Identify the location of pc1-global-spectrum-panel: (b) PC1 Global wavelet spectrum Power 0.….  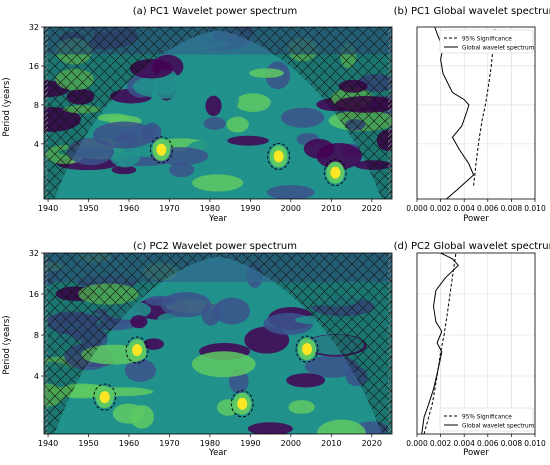
(472, 115).